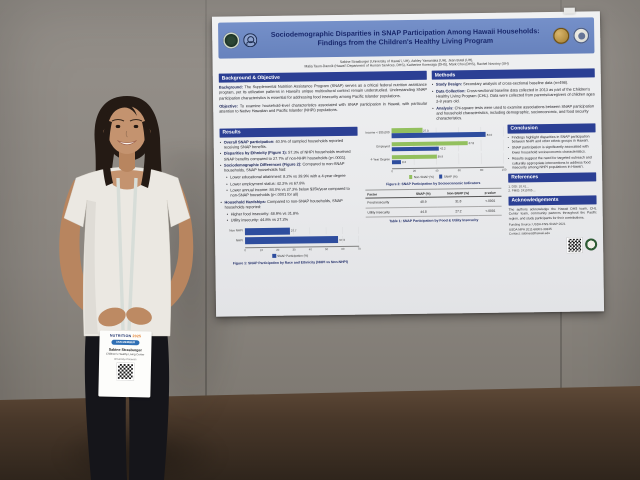 The width and height of the screenshot is (640, 480). I want to click on floor-shadow, so click(140, 450).